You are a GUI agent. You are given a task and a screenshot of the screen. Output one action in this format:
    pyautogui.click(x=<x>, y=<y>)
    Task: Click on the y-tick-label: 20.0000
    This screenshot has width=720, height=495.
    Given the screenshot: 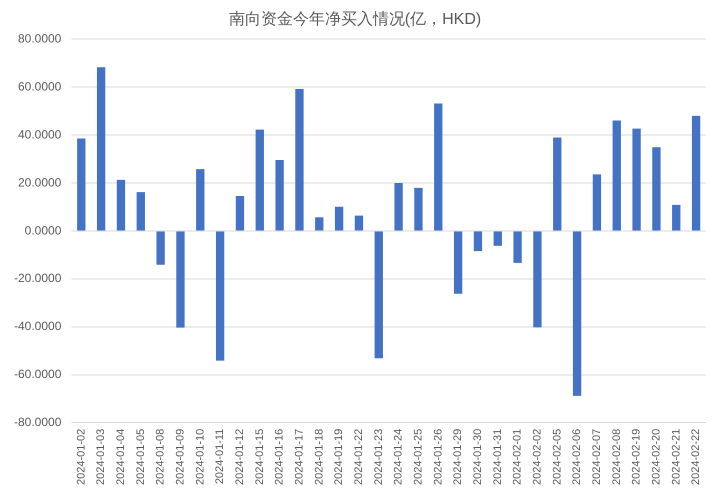 What is the action you would take?
    pyautogui.click(x=40, y=182)
    